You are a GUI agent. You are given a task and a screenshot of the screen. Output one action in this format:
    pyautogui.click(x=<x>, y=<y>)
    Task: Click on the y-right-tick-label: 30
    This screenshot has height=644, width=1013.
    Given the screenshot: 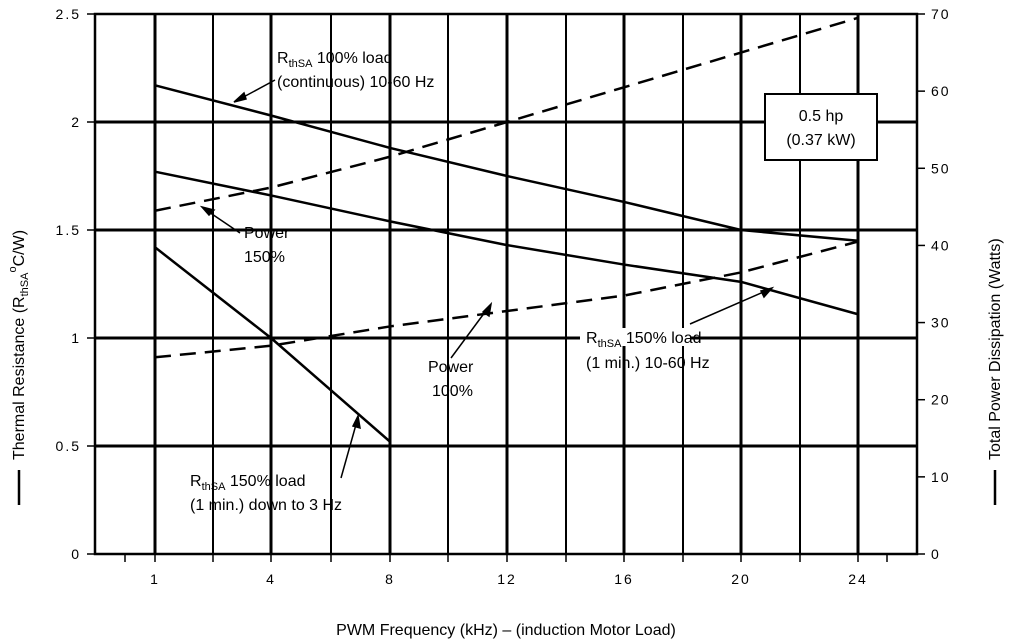 What is the action you would take?
    pyautogui.click(x=941, y=323)
    